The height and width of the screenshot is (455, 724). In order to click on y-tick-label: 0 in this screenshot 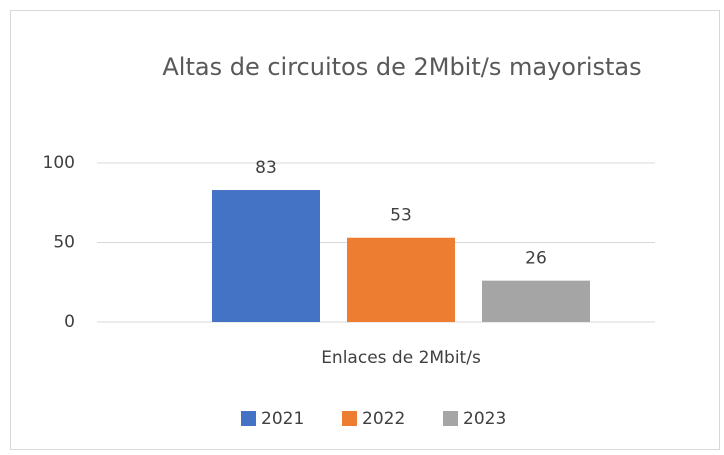, I will do `click(69, 322)`.